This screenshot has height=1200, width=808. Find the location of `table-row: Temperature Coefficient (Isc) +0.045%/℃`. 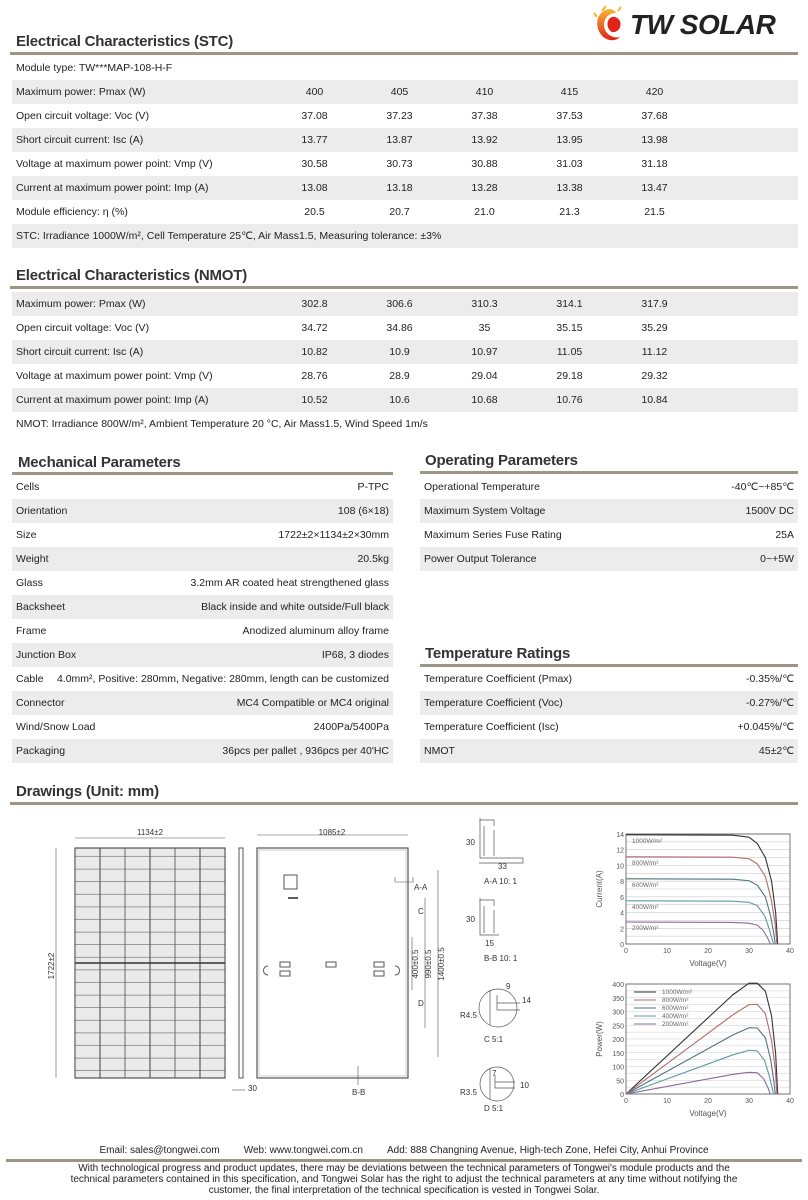

table-row: Temperature Coefficient (Isc) +0.045%/℃ is located at coordinates (609, 727).